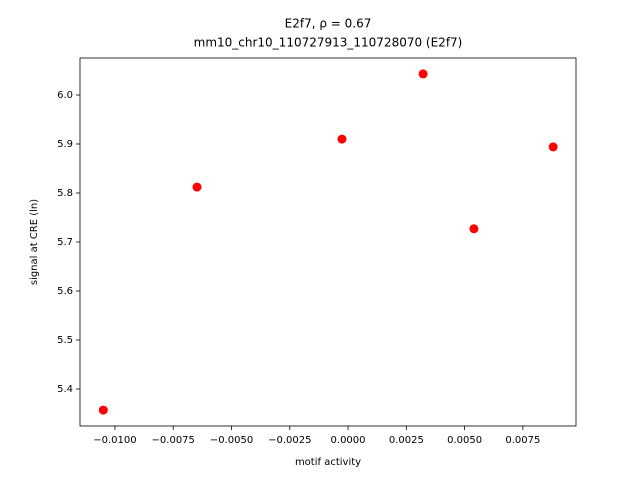  I want to click on y-axis-label: signal at CRE (ln), so click(34, 242).